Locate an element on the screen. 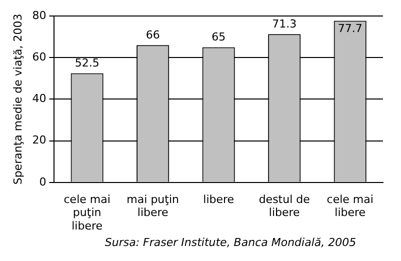 The width and height of the screenshot is (401, 261). y-tick-label: 20 is located at coordinates (39, 140).